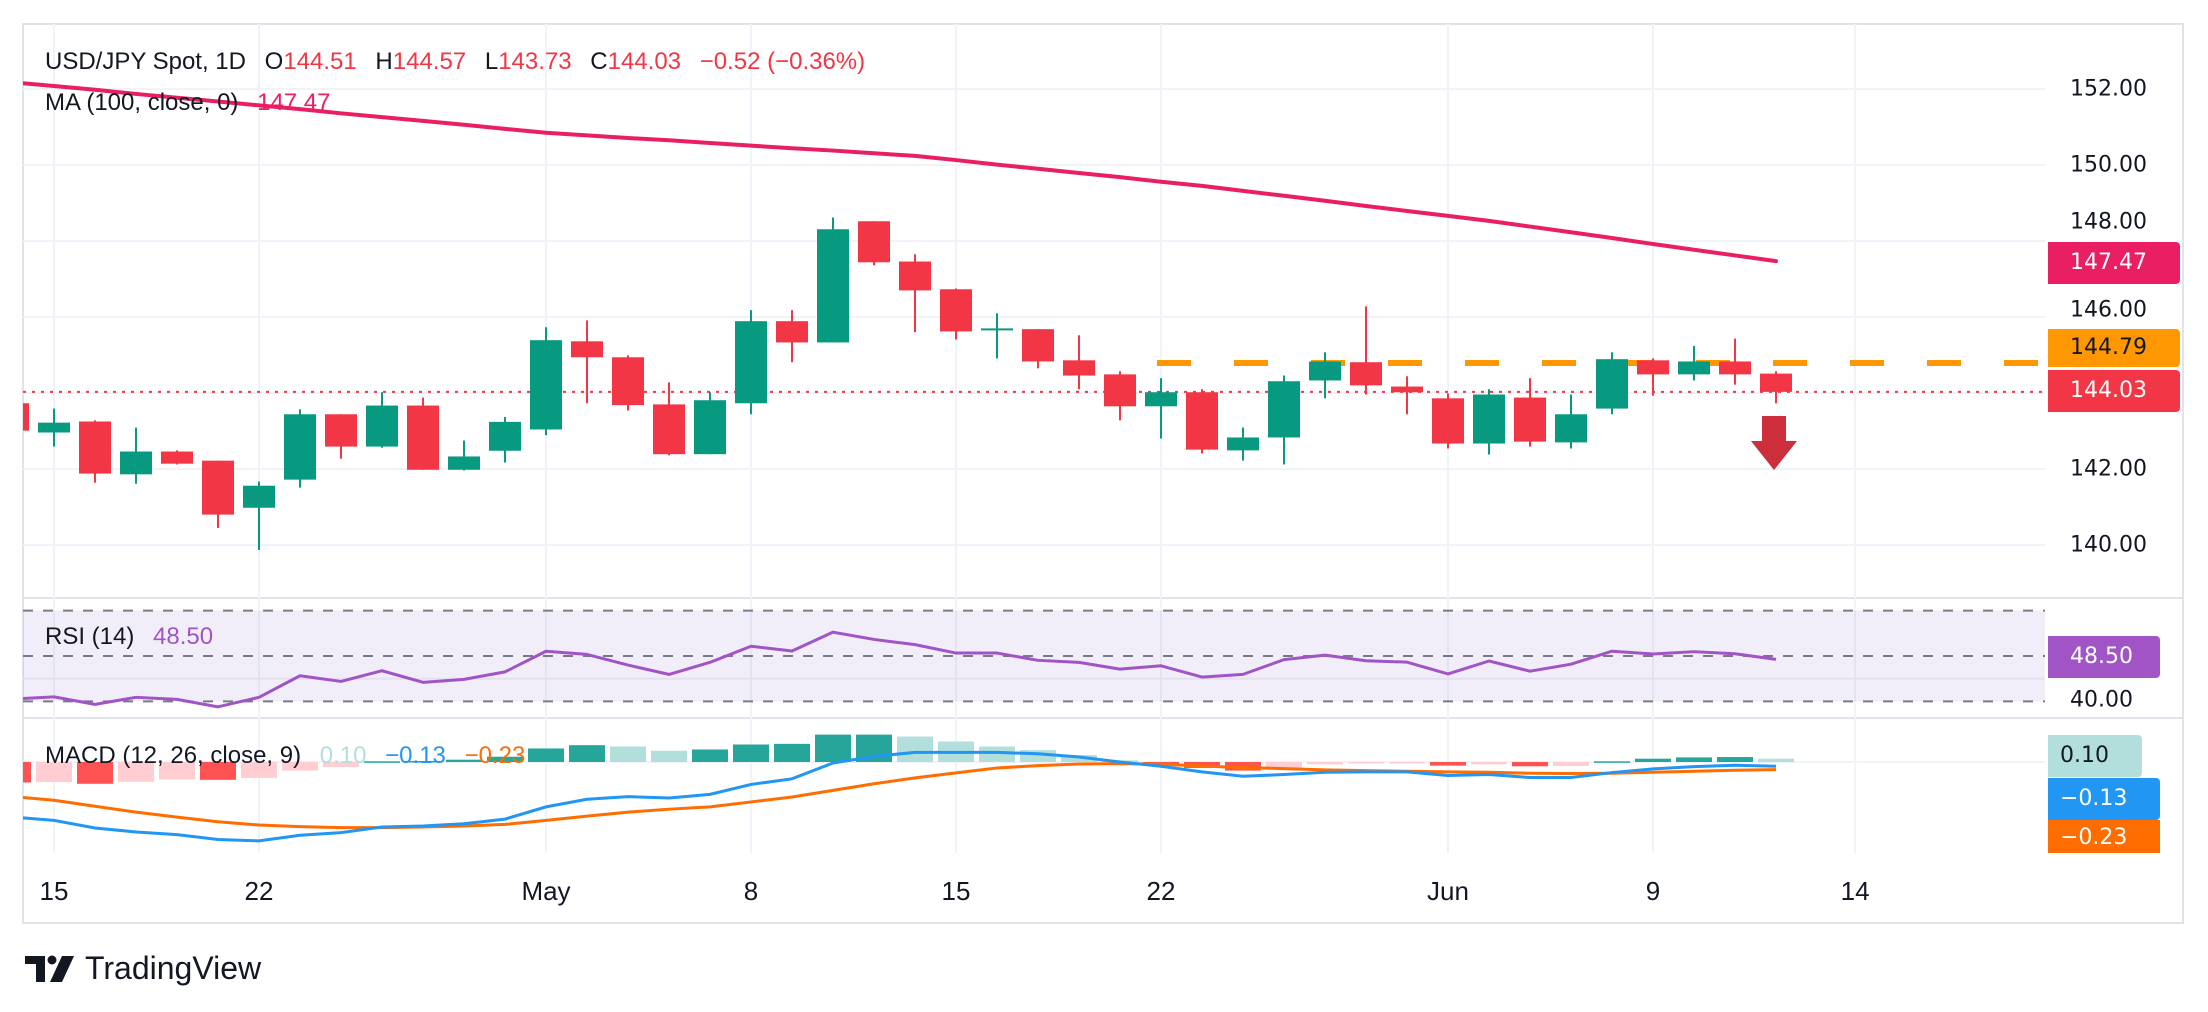 The height and width of the screenshot is (1012, 2208). I want to click on tradingview-logo: TradingView, so click(143, 968).